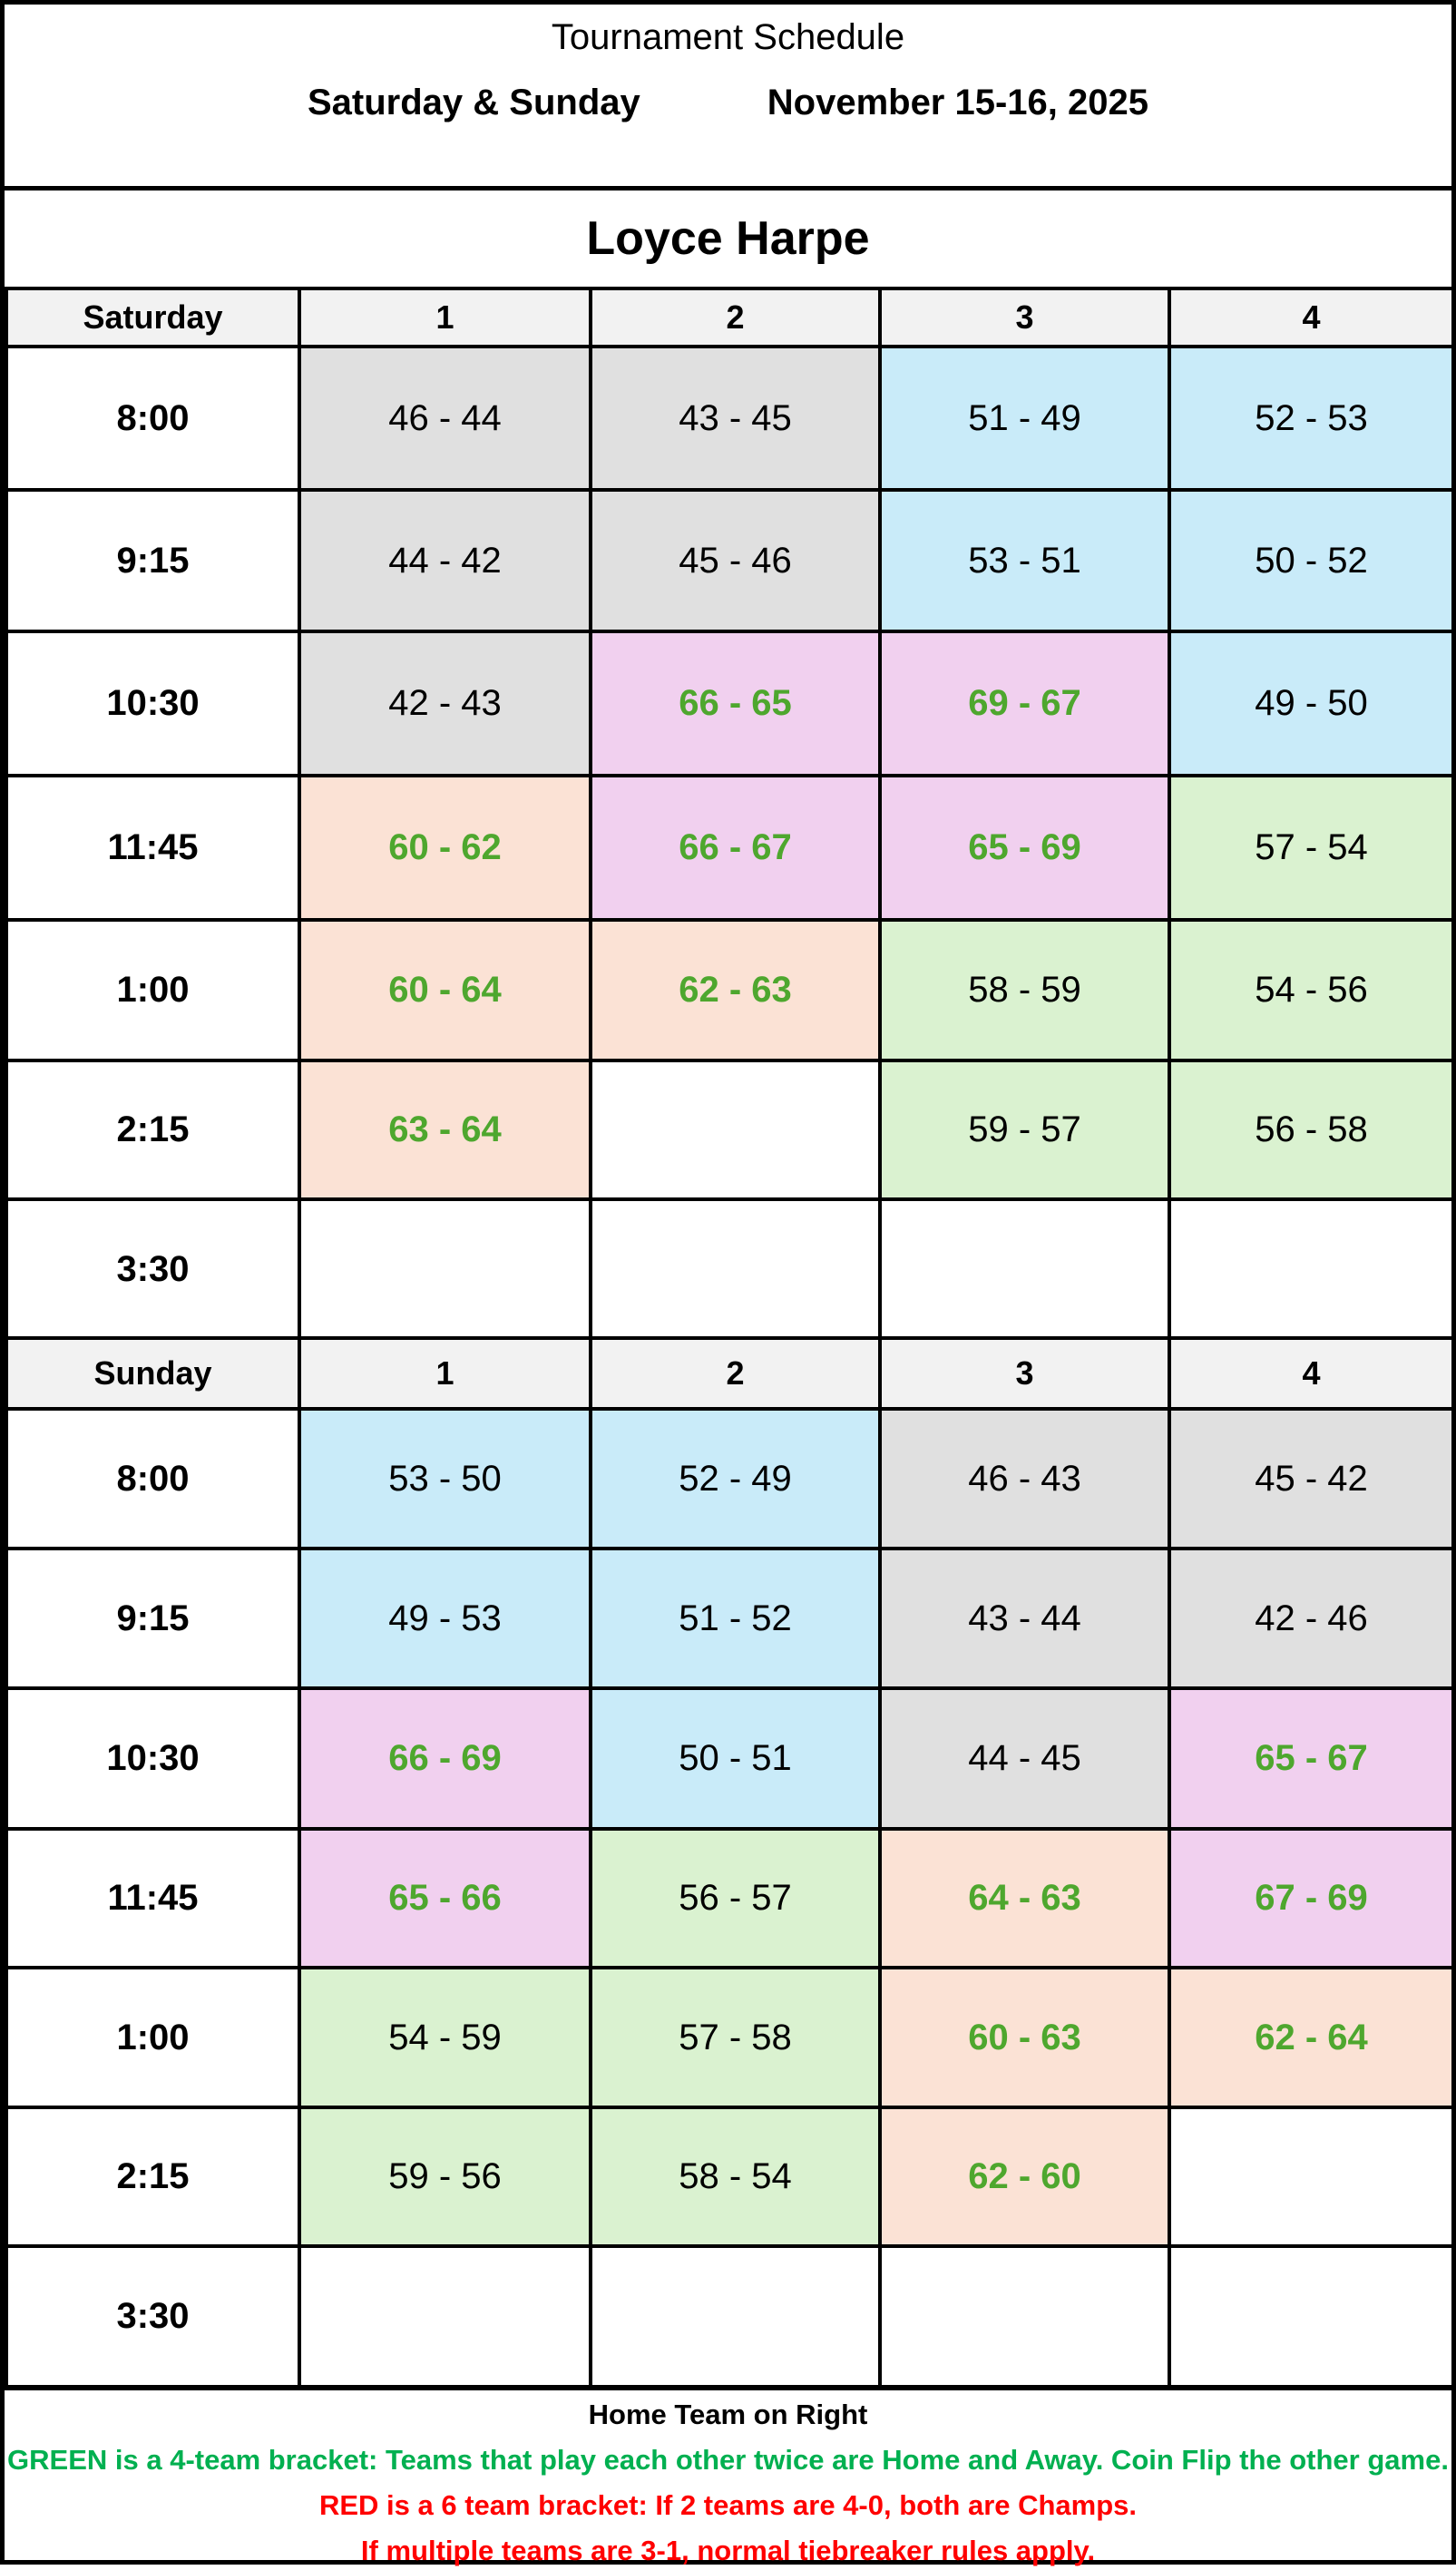  What do you see at coordinates (1312, 1898) in the screenshot?
I see `game-matchup: 67 - 69` at bounding box center [1312, 1898].